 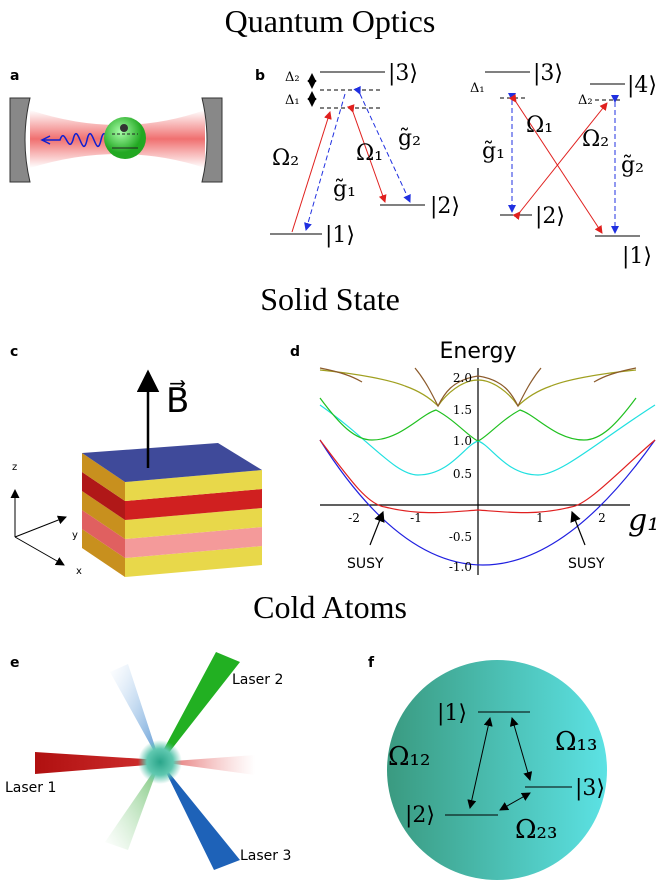 What do you see at coordinates (371, 663) in the screenshot?
I see `panel-label: f` at bounding box center [371, 663].